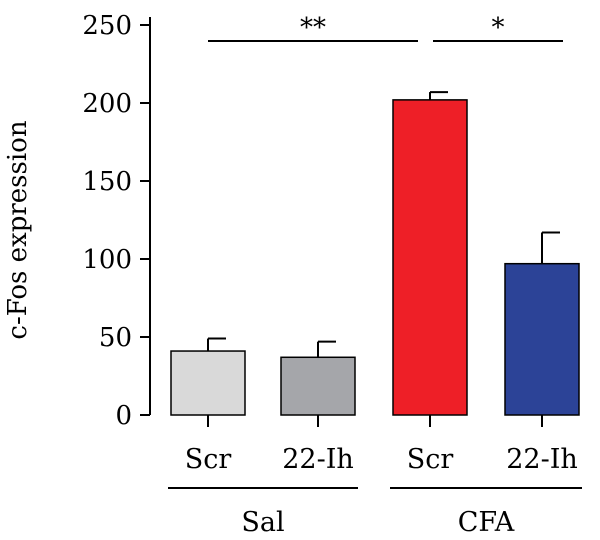 Image resolution: width=600 pixels, height=540 pixels. Describe the element at coordinates (107, 182) in the screenshot. I see `y-tick-label: 150` at that location.